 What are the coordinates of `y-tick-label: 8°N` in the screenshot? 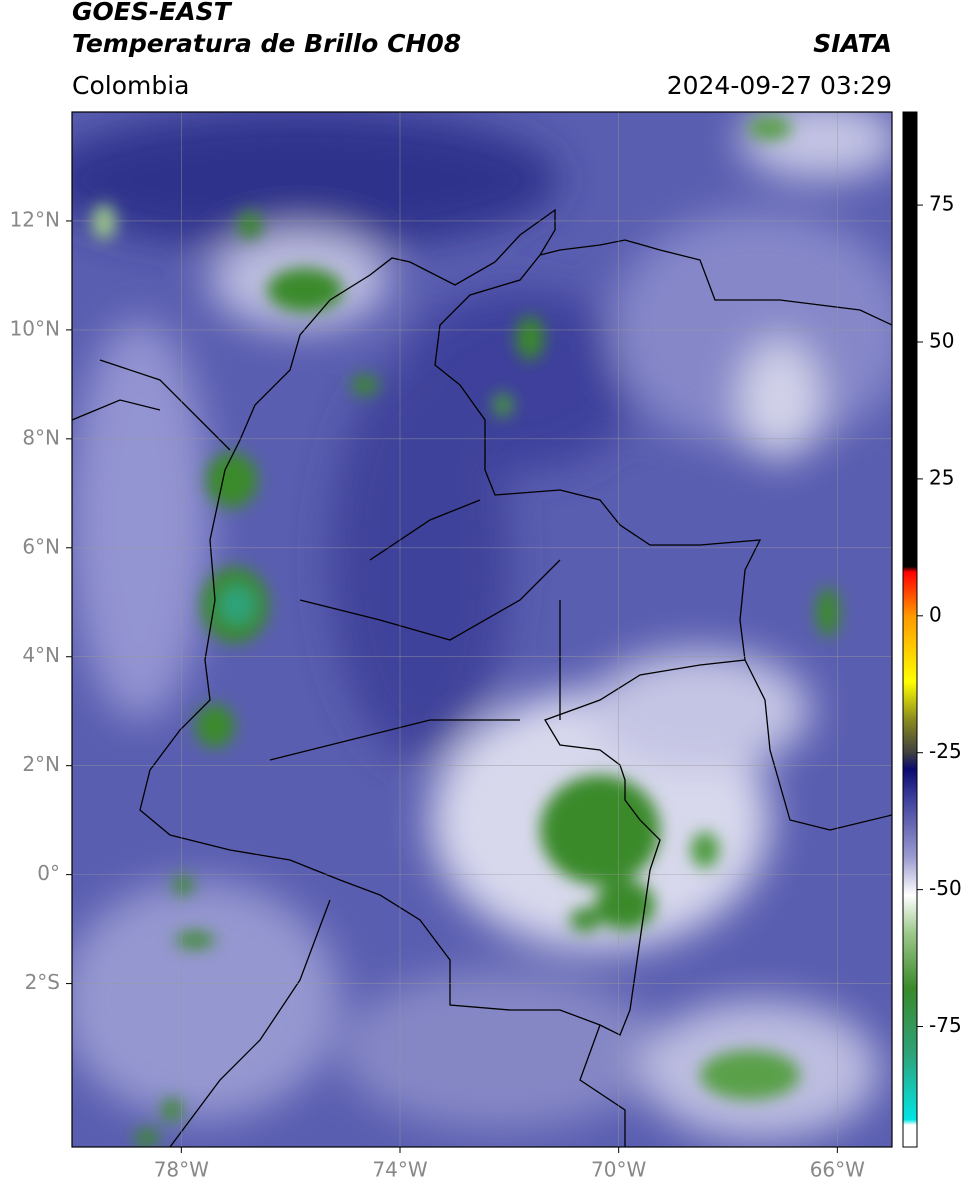 It's located at (41, 437).